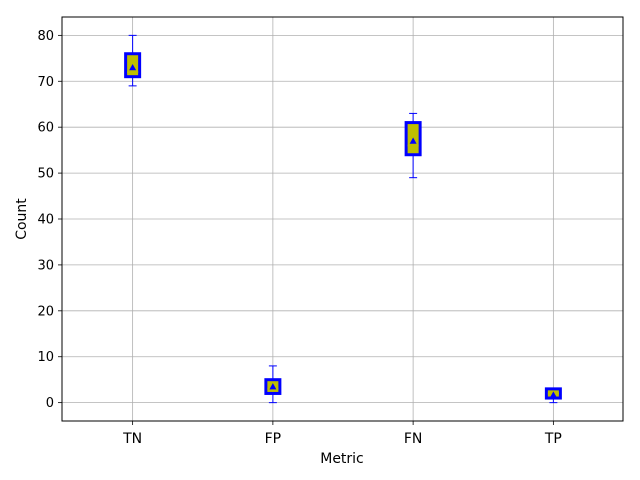  What do you see at coordinates (22, 219) in the screenshot?
I see `y-axis-label: Count` at bounding box center [22, 219].